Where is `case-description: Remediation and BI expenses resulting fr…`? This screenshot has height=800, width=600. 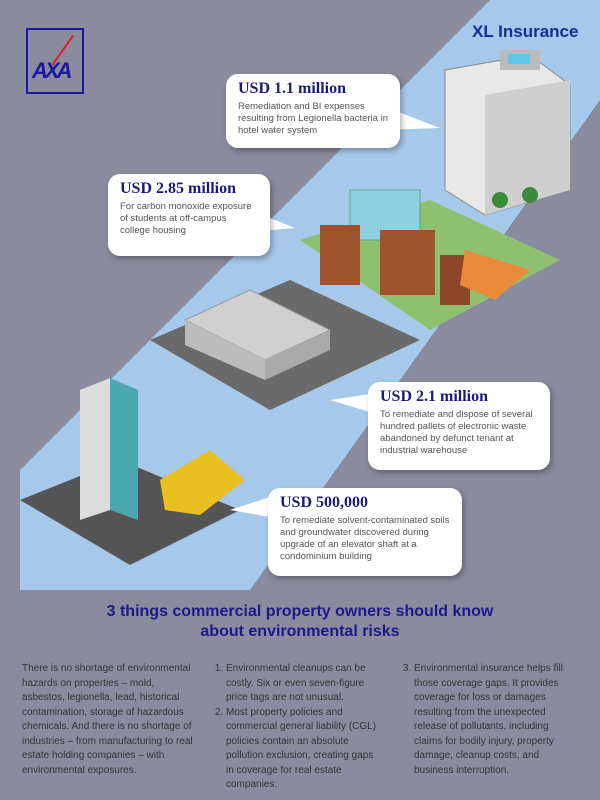
case-description: Remediation and BI expenses resulting fr… is located at coordinates (313, 118).